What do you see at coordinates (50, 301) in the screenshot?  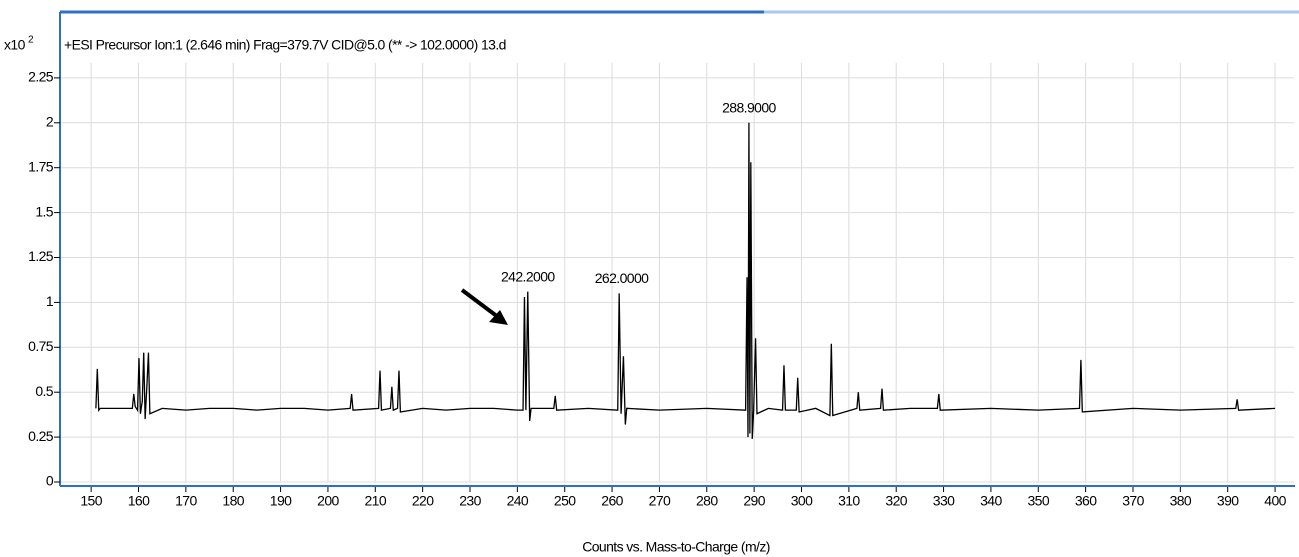 I see `y-tick-label: 1` at bounding box center [50, 301].